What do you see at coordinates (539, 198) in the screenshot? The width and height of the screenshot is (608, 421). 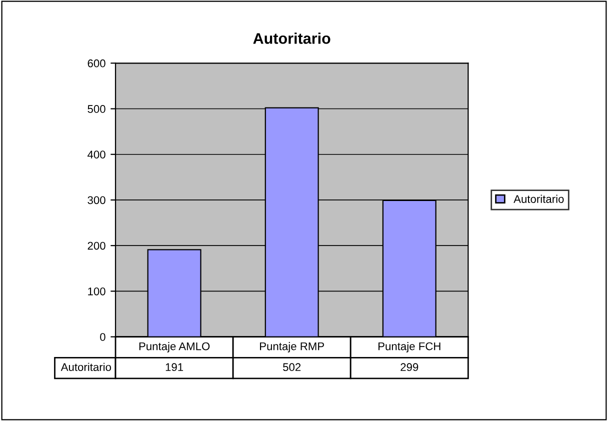 I see `legend-label: Autoritario` at bounding box center [539, 198].